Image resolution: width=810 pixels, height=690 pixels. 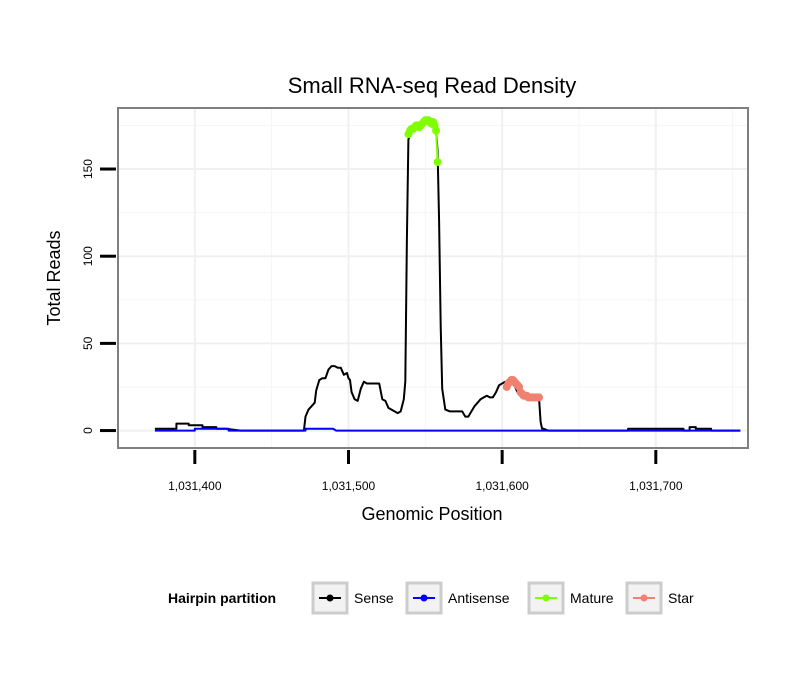 I want to click on x-tick-label: 1,031,500, so click(x=349, y=486).